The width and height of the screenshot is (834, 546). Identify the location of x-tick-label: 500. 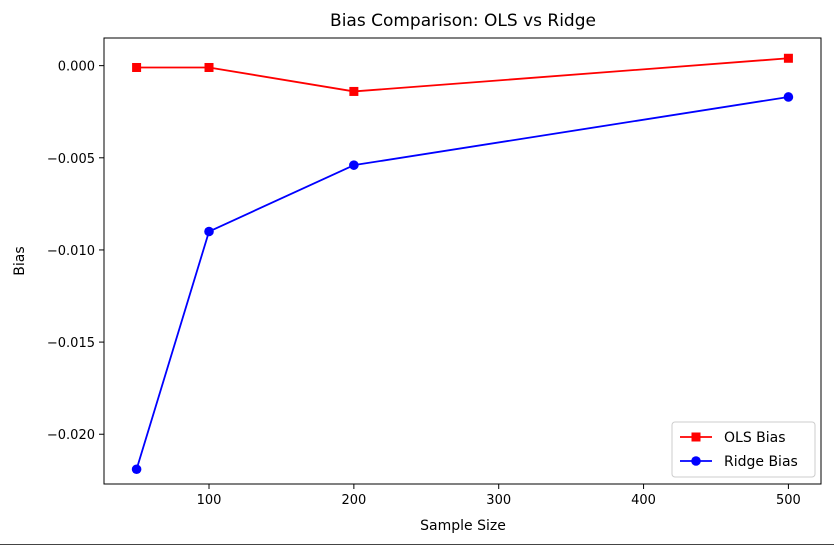
(788, 500).